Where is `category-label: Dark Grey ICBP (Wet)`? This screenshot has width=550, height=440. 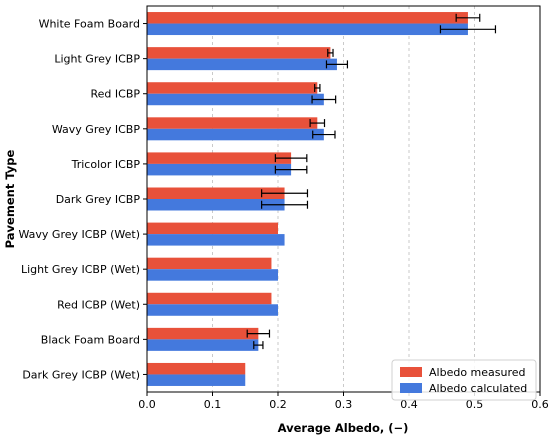
category-label: Dark Grey ICBP (Wet) is located at coordinates (81, 374).